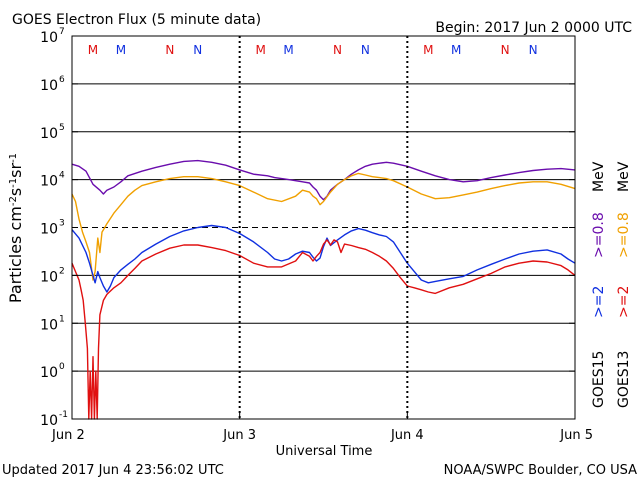 The height and width of the screenshot is (480, 640). Describe the element at coordinates (15, 170) in the screenshot. I see `y-axis-label-part: sr` at that location.